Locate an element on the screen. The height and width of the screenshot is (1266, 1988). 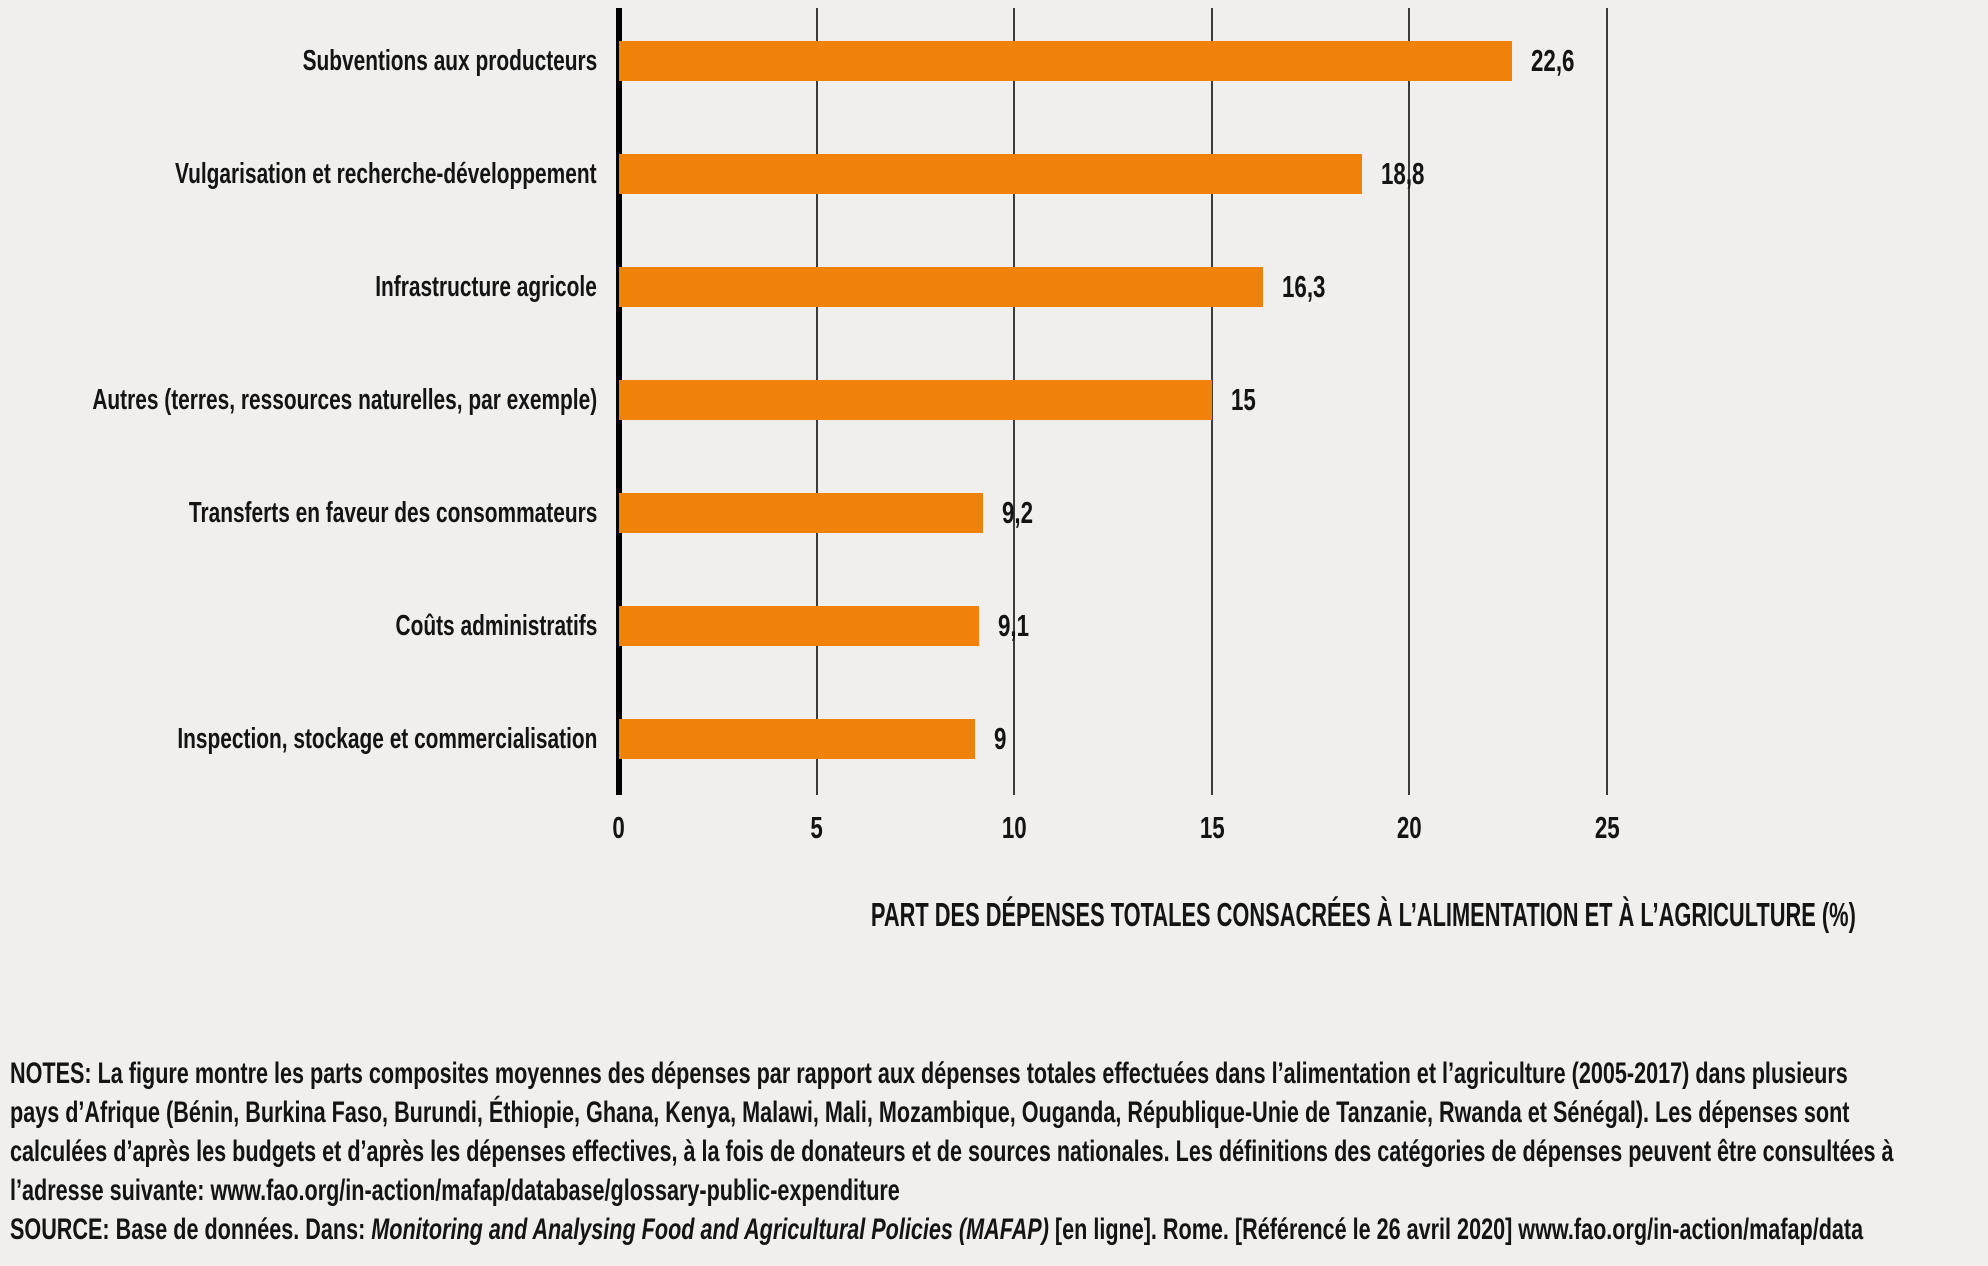
bar-value-text: 9 is located at coordinates (1000, 738).